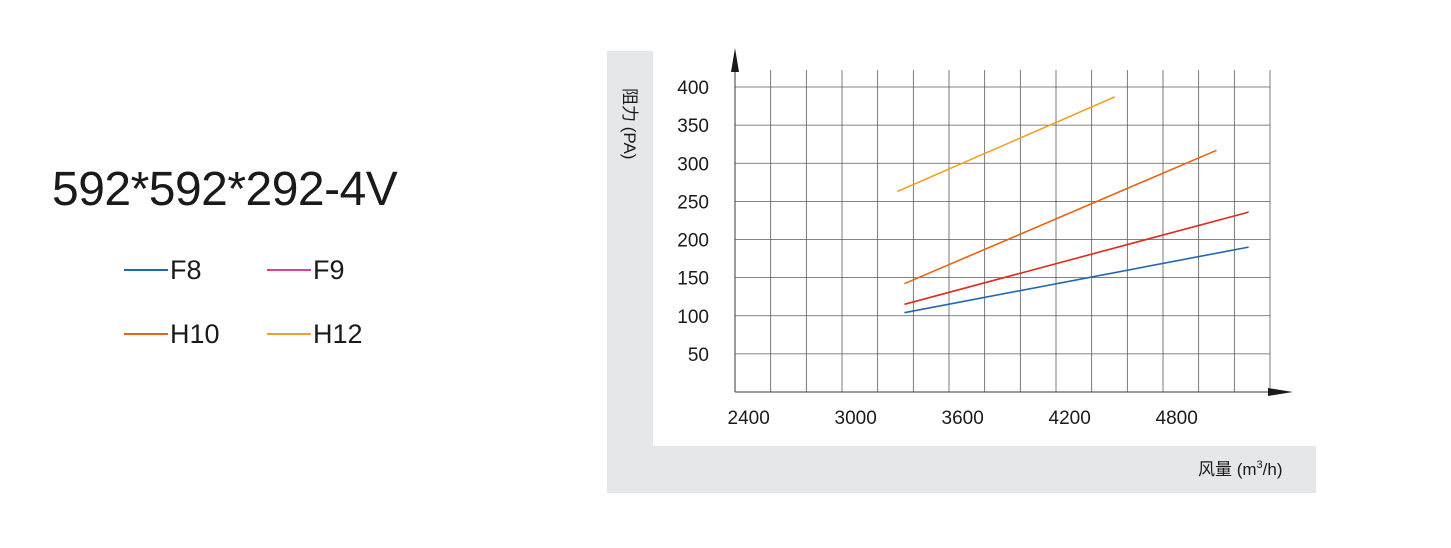 The height and width of the screenshot is (548, 1451). What do you see at coordinates (963, 418) in the screenshot?
I see `x-tick-label: 3600` at bounding box center [963, 418].